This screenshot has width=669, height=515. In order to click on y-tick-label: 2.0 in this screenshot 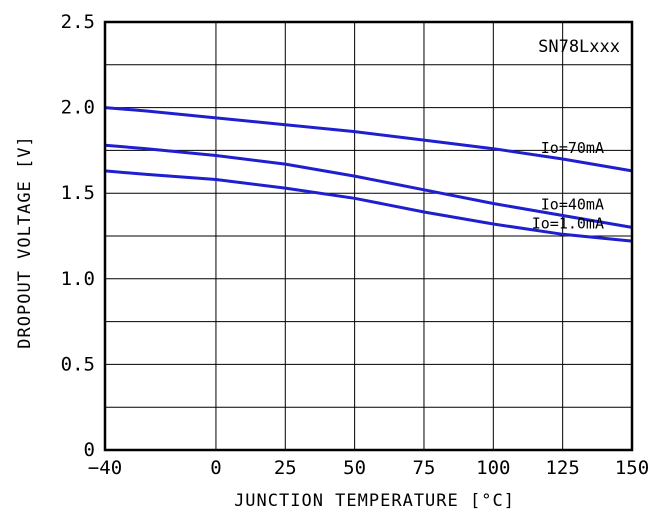, I will do `click(78, 108)`.